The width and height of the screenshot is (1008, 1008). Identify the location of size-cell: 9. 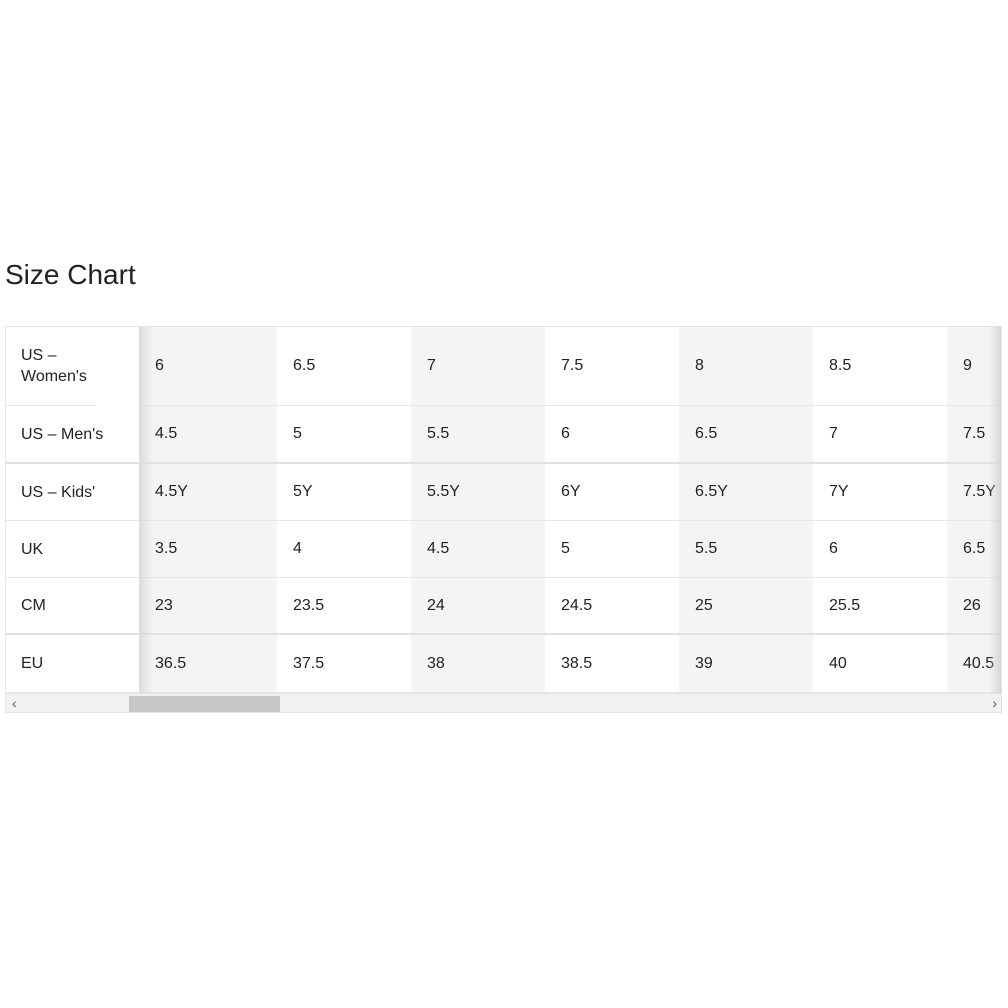
(974, 366).